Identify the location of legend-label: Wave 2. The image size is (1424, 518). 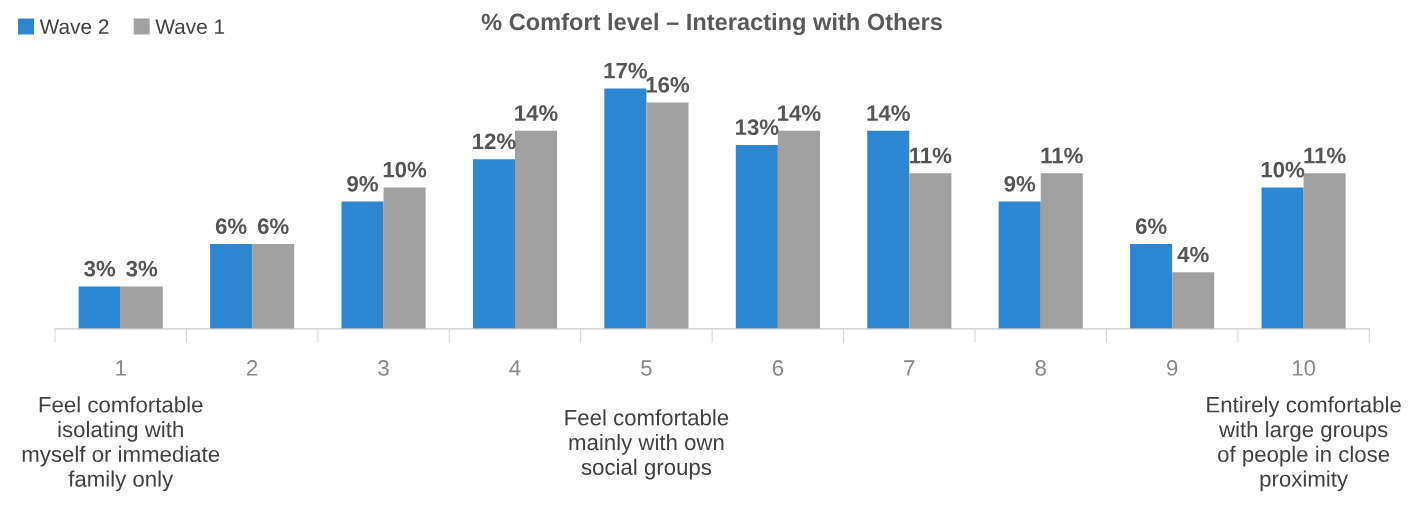
(74, 27).